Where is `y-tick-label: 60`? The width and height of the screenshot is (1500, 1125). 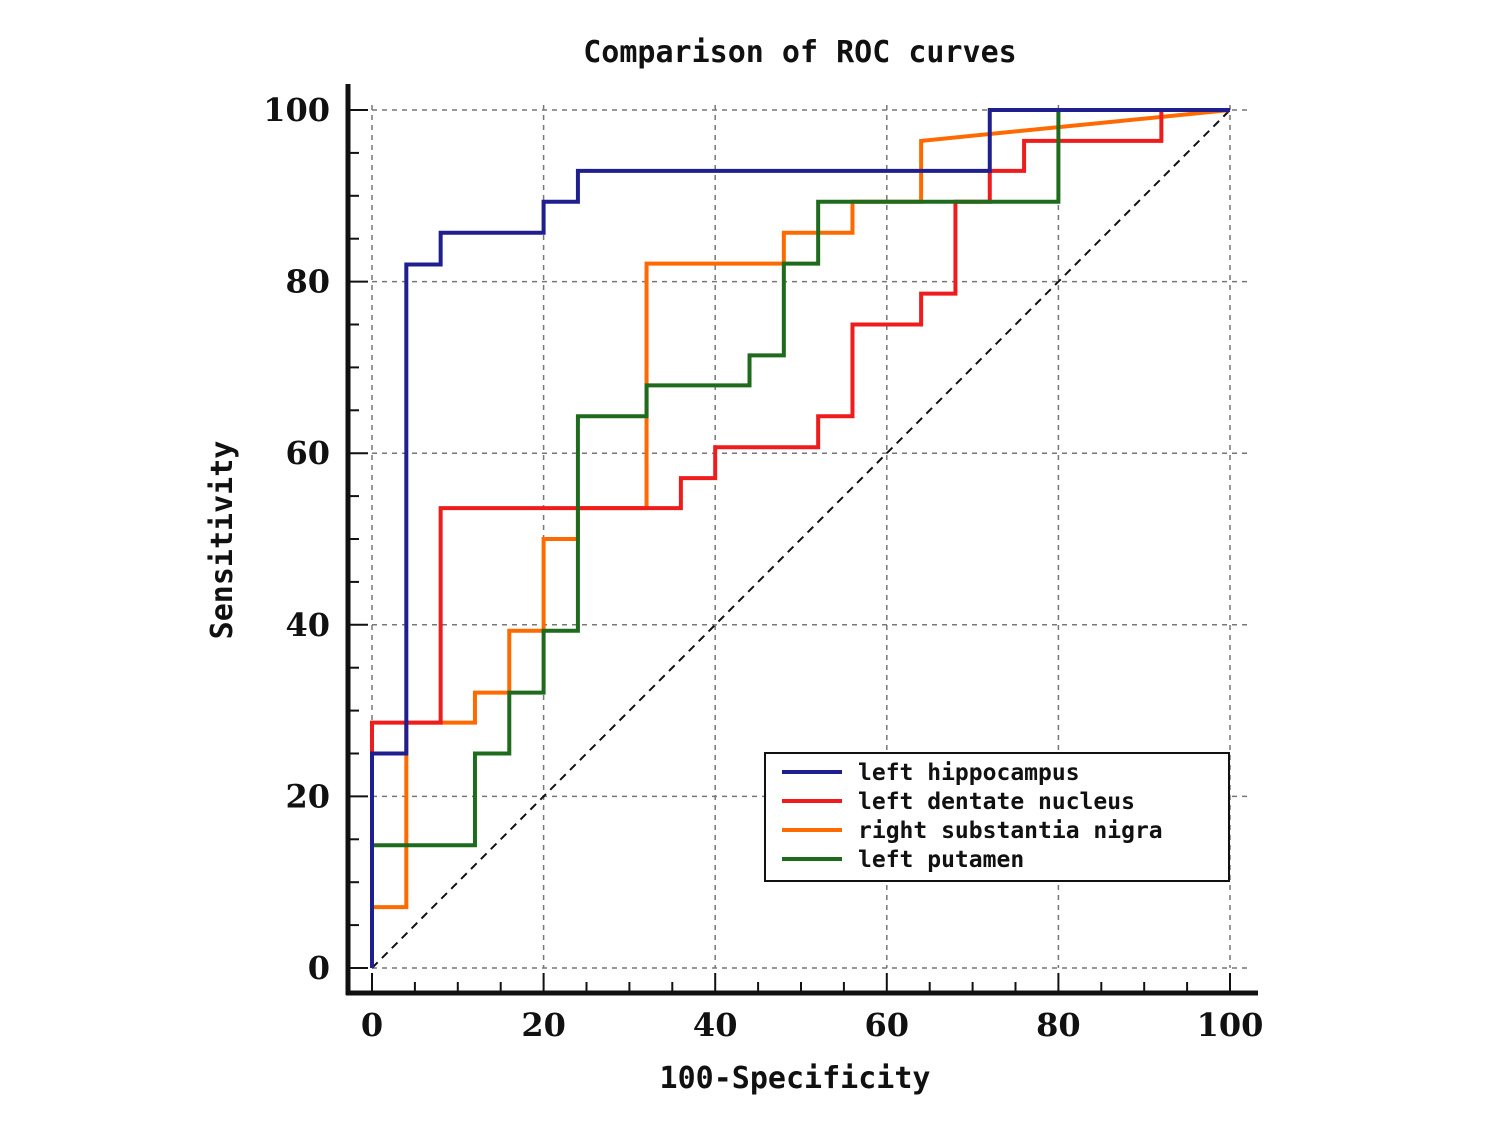 y-tick-label: 60 is located at coordinates (307, 453).